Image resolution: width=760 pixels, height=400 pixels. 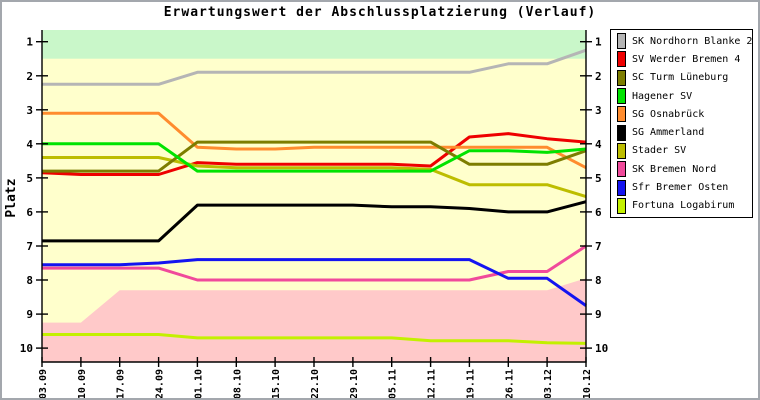 What do you see at coordinates (598, 178) in the screenshot?
I see `y-tick-label-right: 5` at bounding box center [598, 178].